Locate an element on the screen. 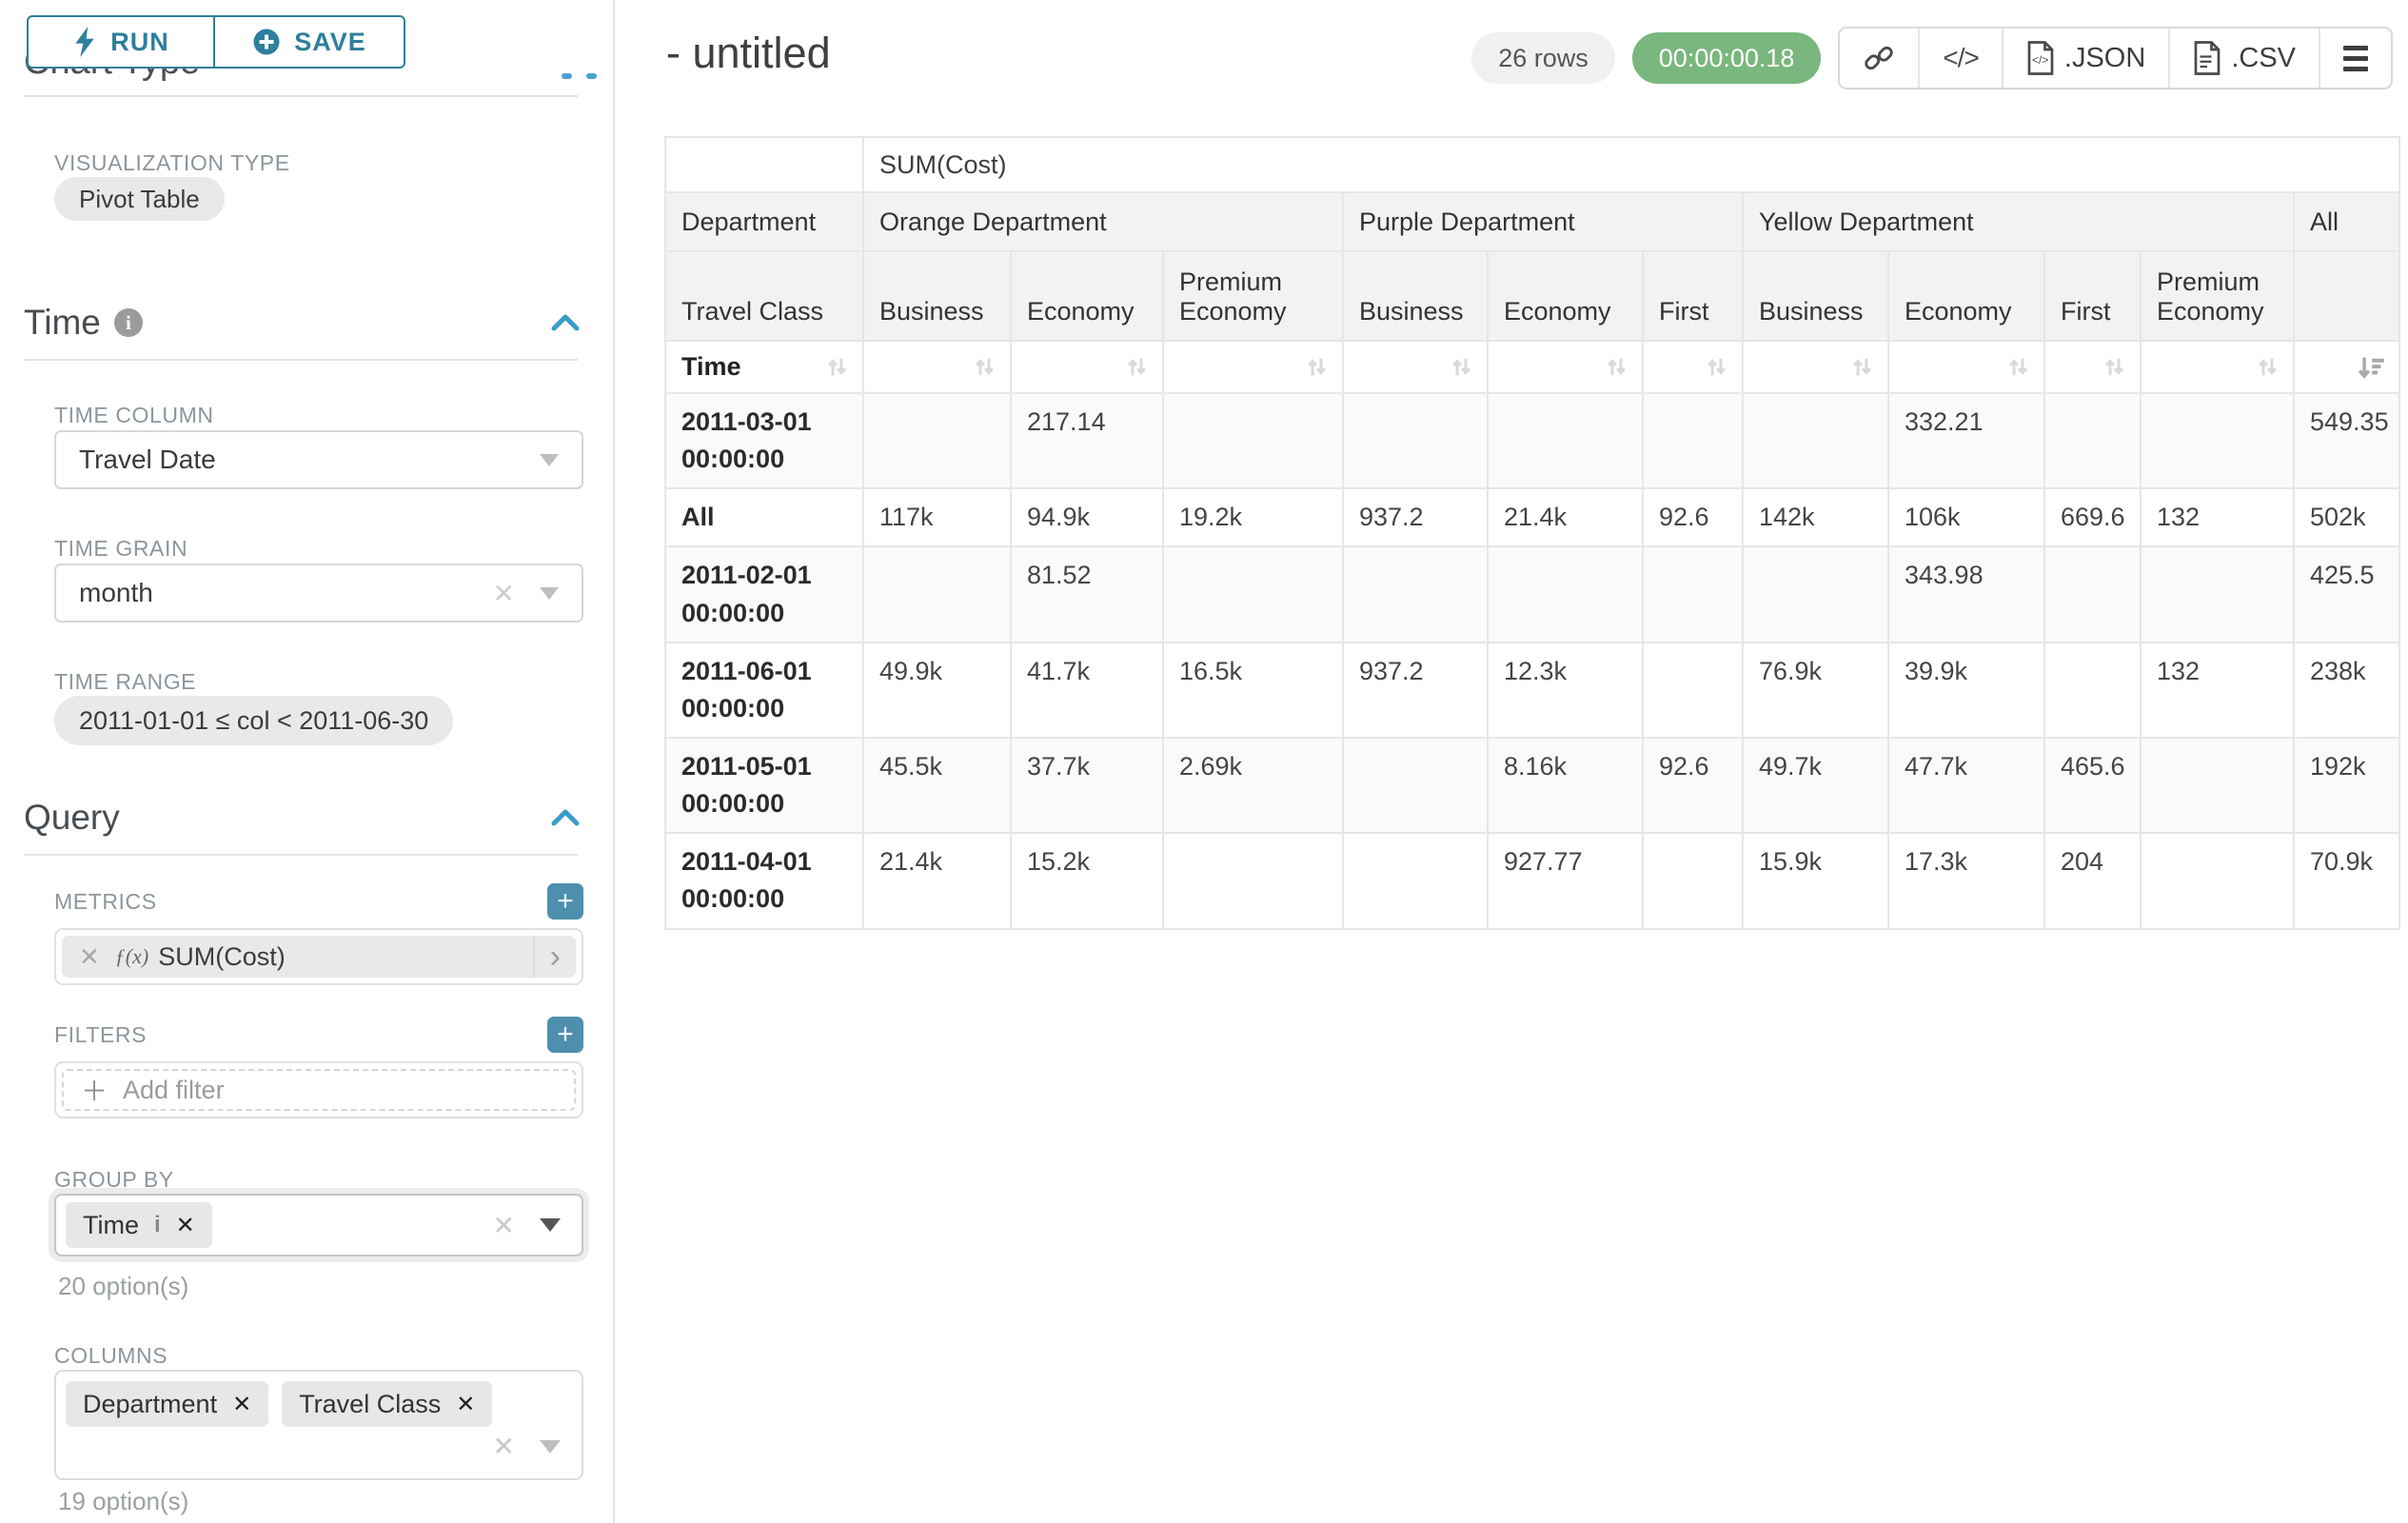 The image size is (2408, 1523). embed-code-button: </> is located at coordinates (1961, 59).